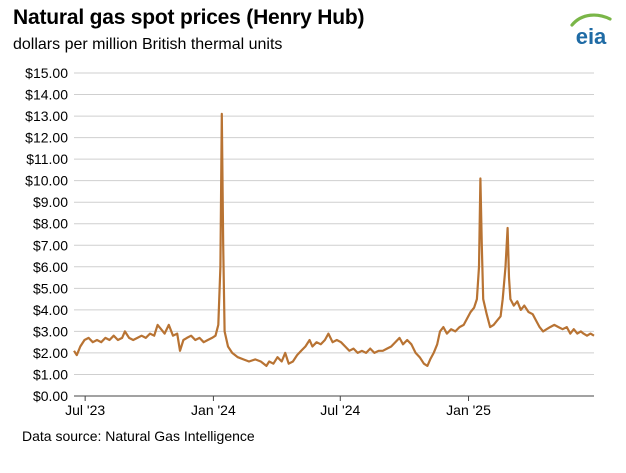 The height and width of the screenshot is (473, 626). What do you see at coordinates (46, 116) in the screenshot?
I see `y-tick-label: $13.00` at bounding box center [46, 116].